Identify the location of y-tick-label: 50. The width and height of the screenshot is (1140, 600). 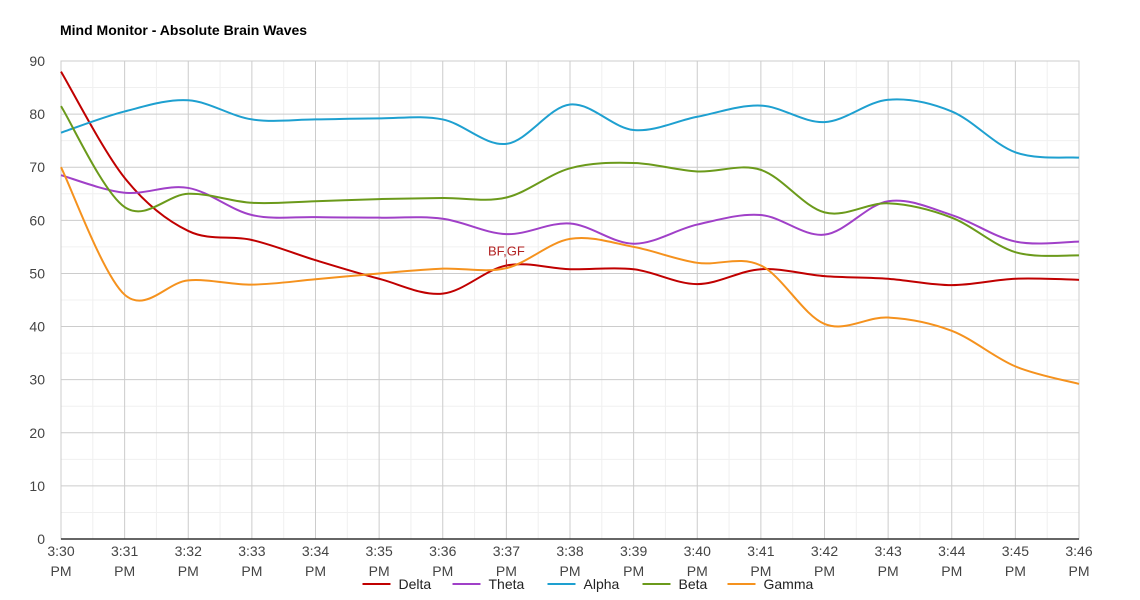
(37, 273).